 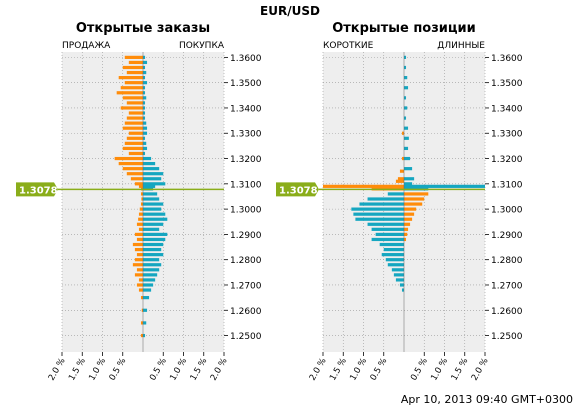 What do you see at coordinates (298, 190) in the screenshot?
I see `price-tag-label: 1.3078` at bounding box center [298, 190].